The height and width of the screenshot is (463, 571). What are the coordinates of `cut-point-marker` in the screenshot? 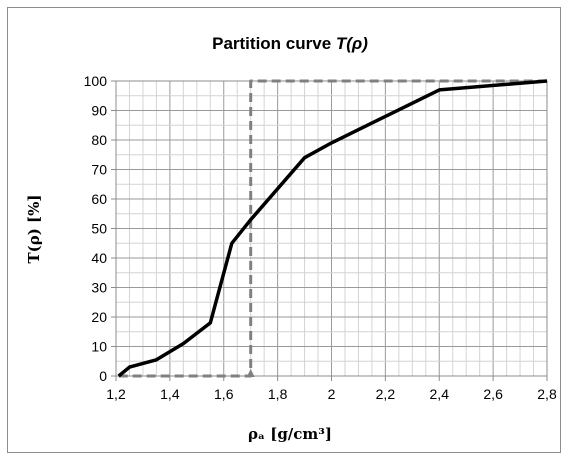 It's located at (251, 373).